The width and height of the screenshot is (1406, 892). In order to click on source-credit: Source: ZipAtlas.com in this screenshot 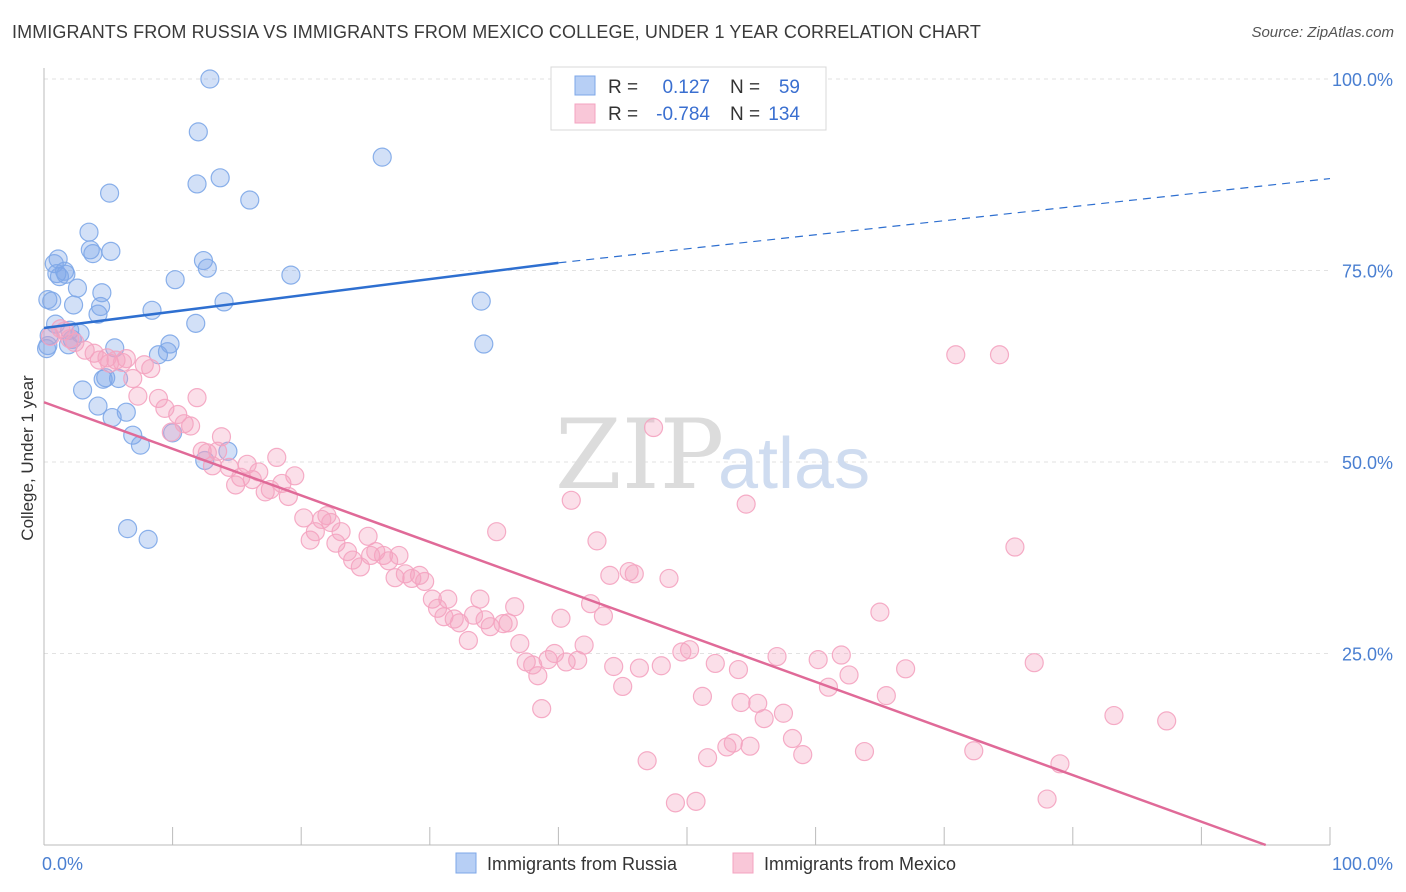, I will do `click(1322, 32)`.